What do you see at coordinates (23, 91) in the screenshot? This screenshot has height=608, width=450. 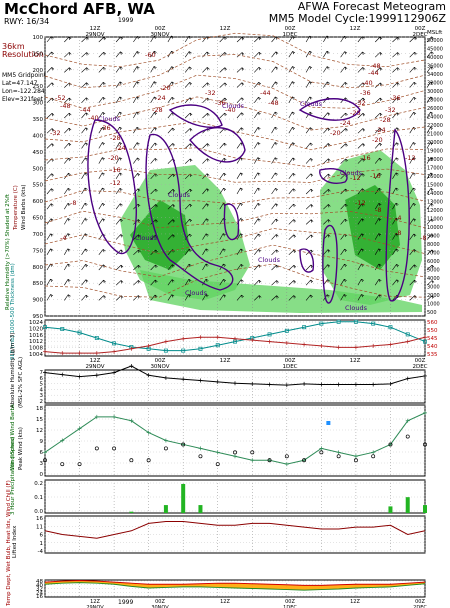 I see `gridpoint-line-2: Lon=-122.284` at bounding box center [23, 91].